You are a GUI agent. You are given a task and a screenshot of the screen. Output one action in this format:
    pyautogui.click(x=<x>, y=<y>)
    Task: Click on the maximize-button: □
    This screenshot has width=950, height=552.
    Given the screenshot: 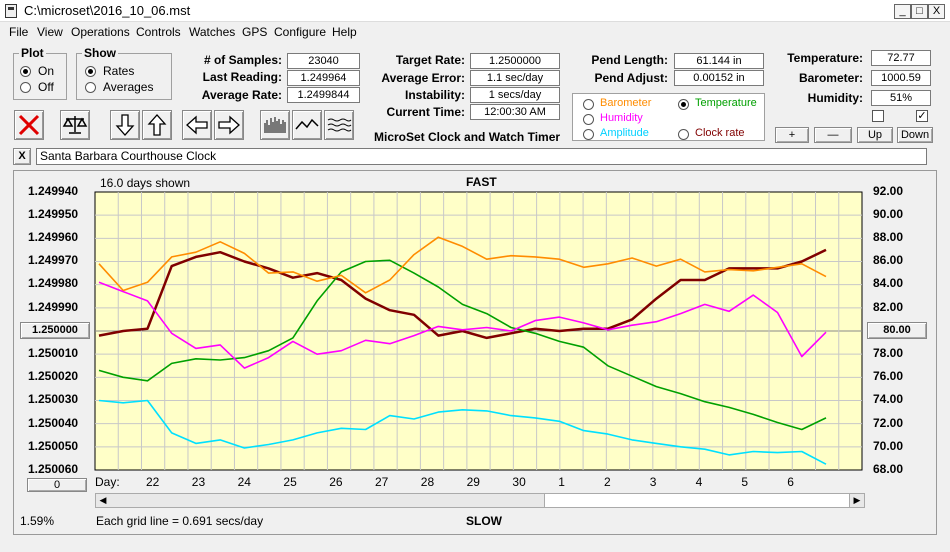 What is the action you would take?
    pyautogui.click(x=919, y=11)
    